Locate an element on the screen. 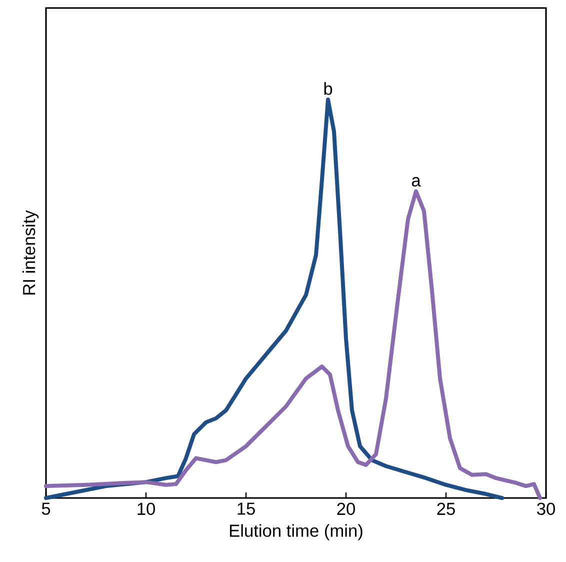 The height and width of the screenshot is (562, 566). annotation: b is located at coordinates (328, 88).